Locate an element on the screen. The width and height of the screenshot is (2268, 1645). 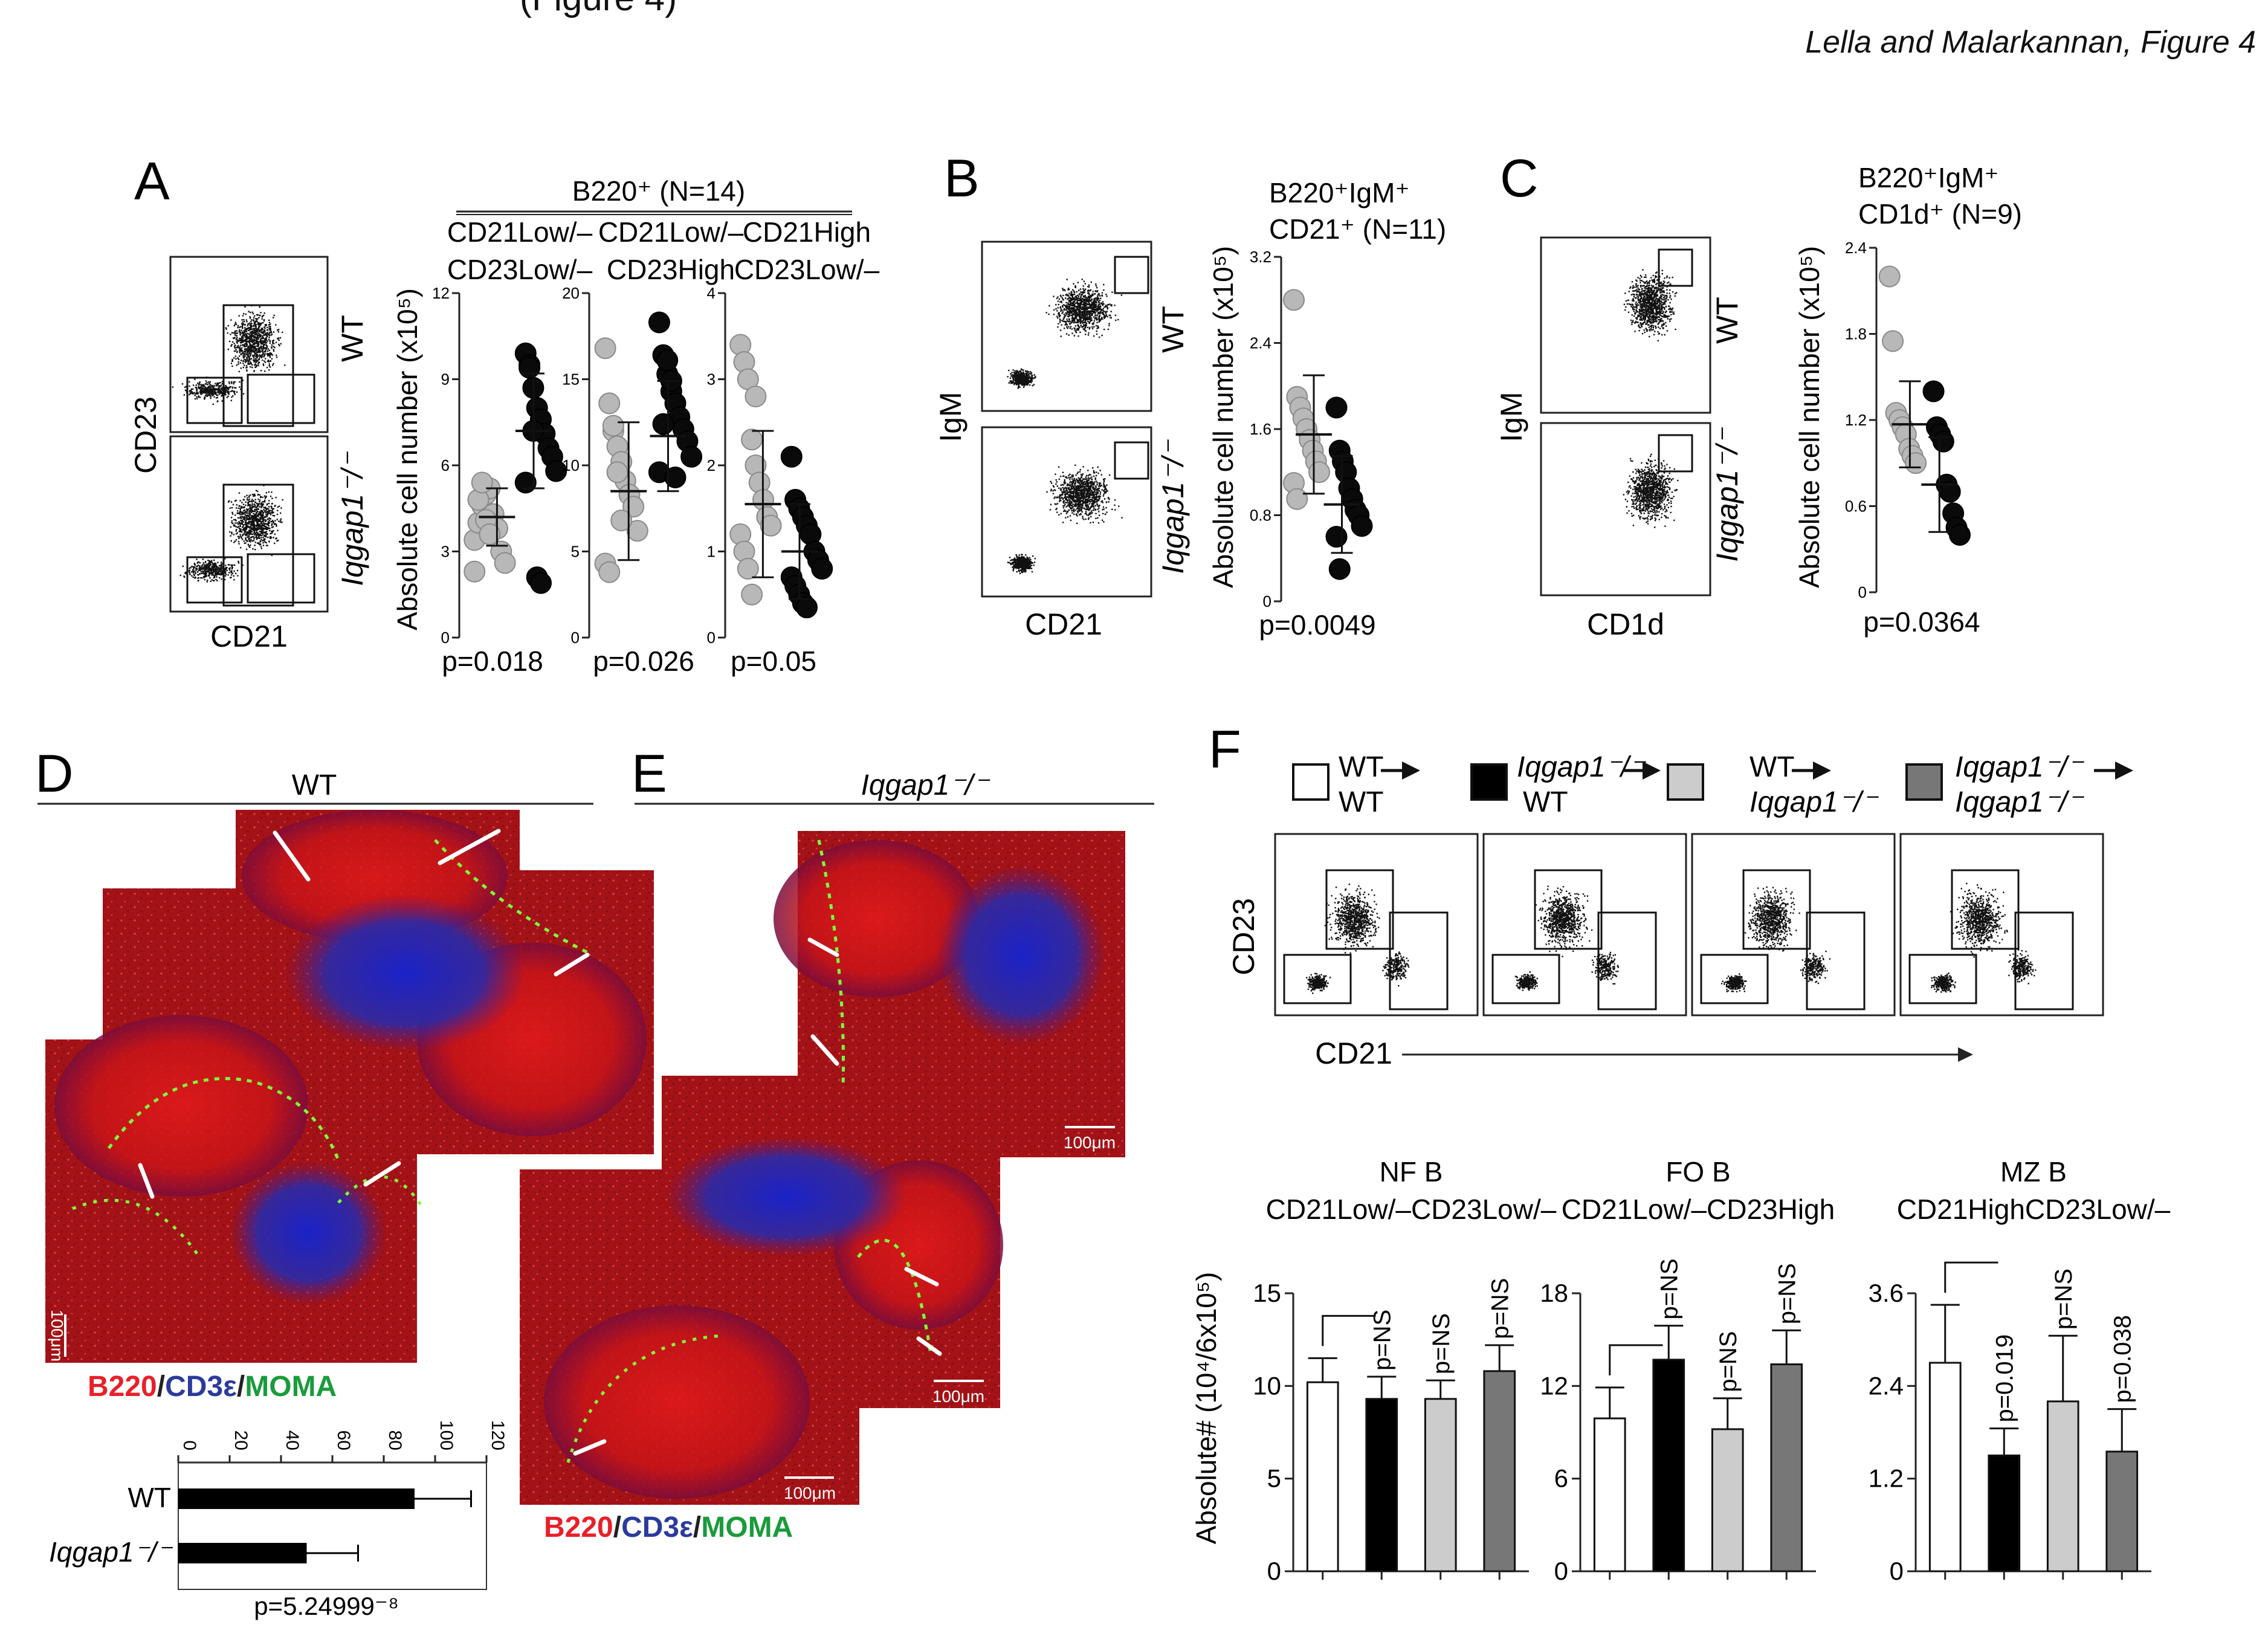
y-tick-label: 6 is located at coordinates (445, 465).